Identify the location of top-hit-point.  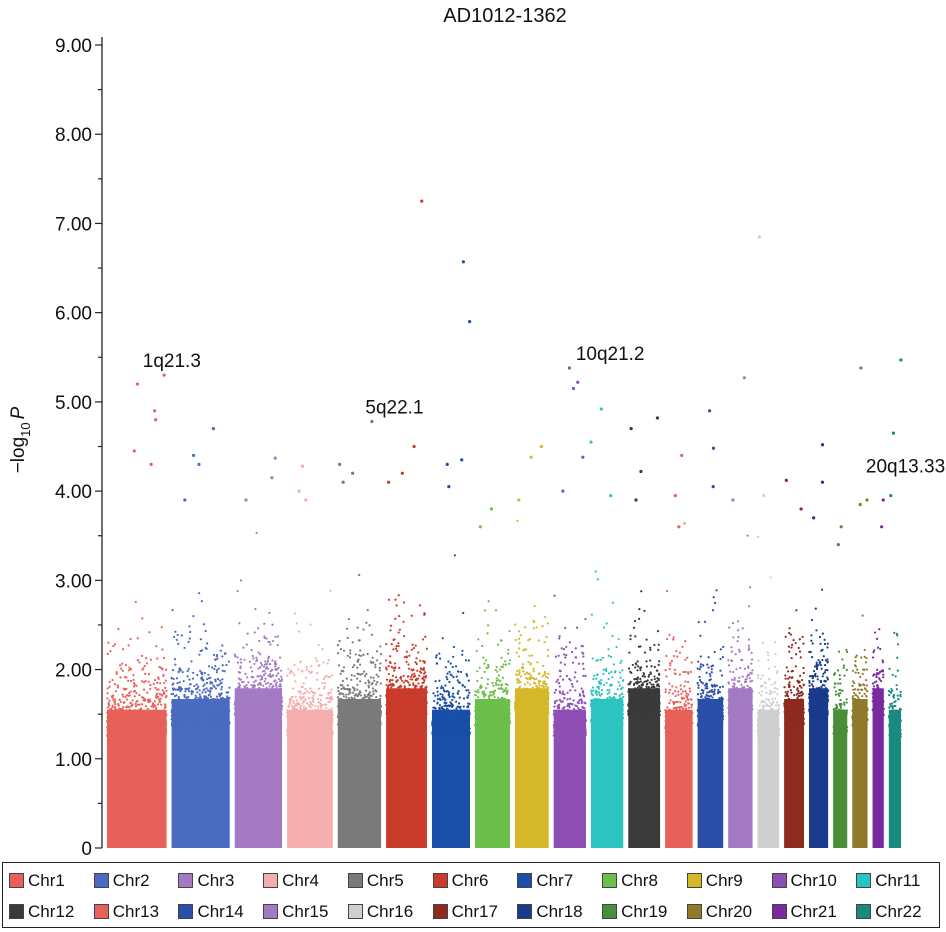
(302, 466).